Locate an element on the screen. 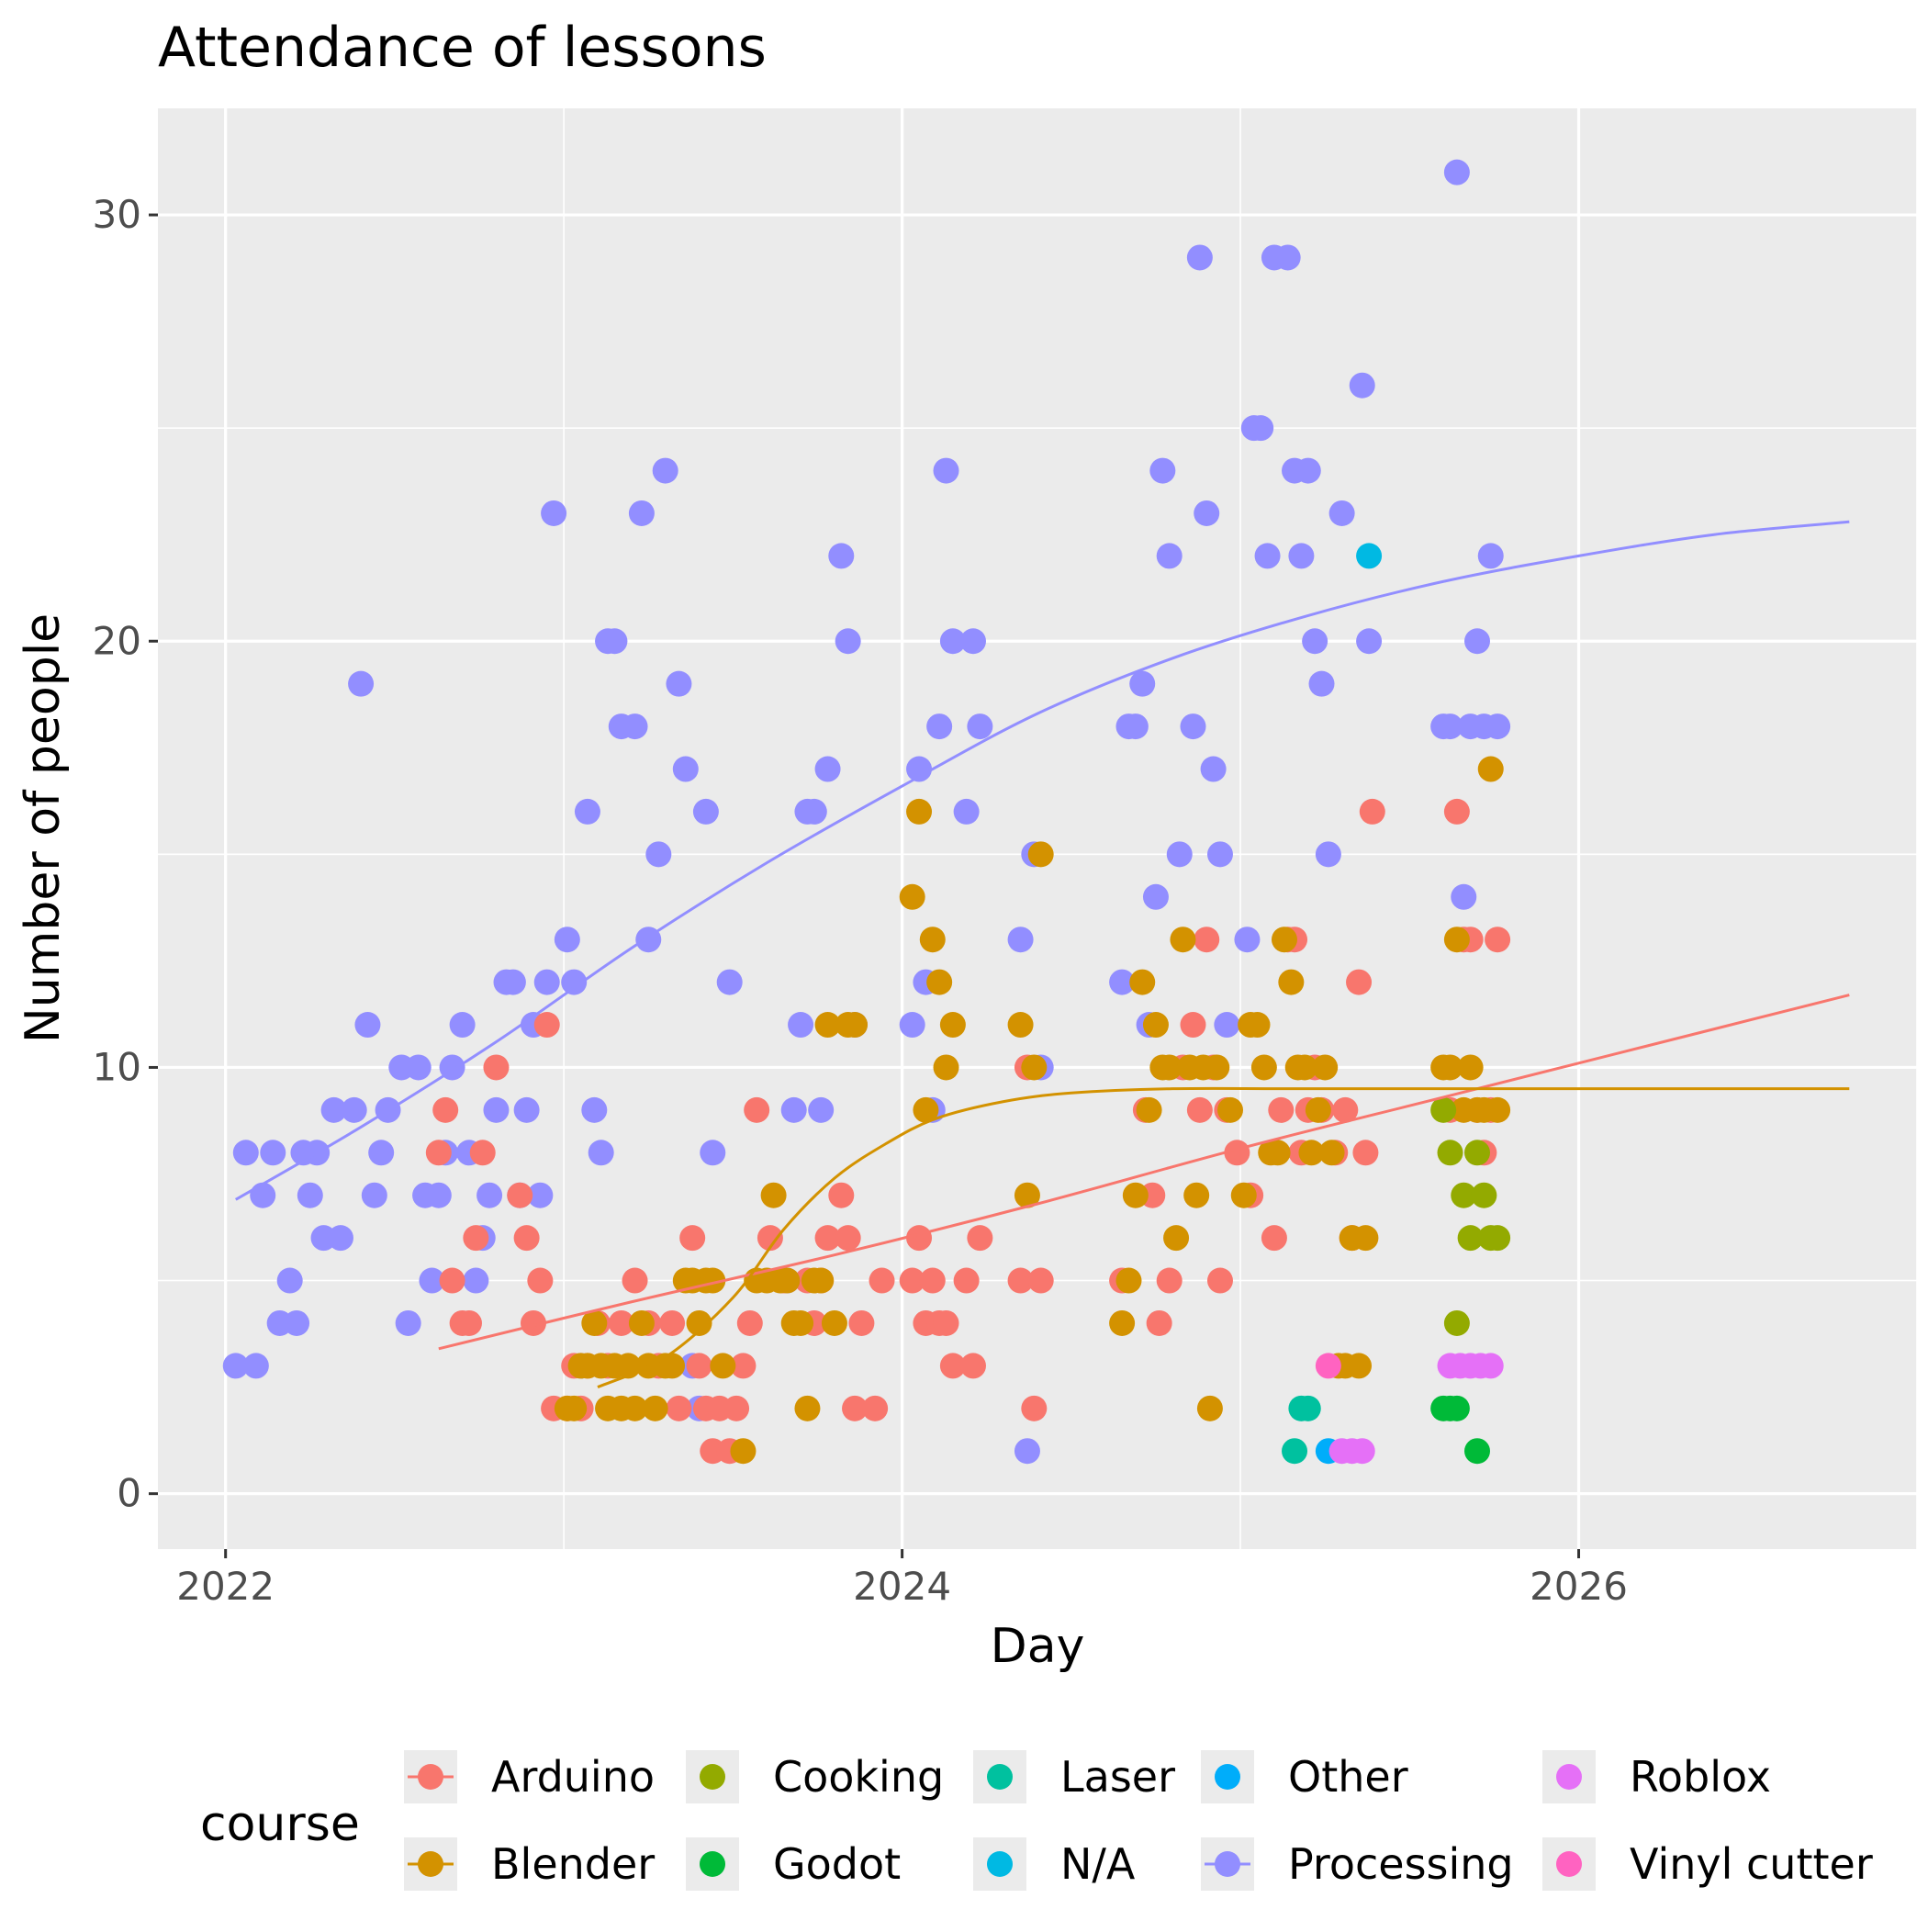 Image resolution: width=1928 pixels, height=1932 pixels. legend-item-processing: Processing is located at coordinates (1357, 1864).